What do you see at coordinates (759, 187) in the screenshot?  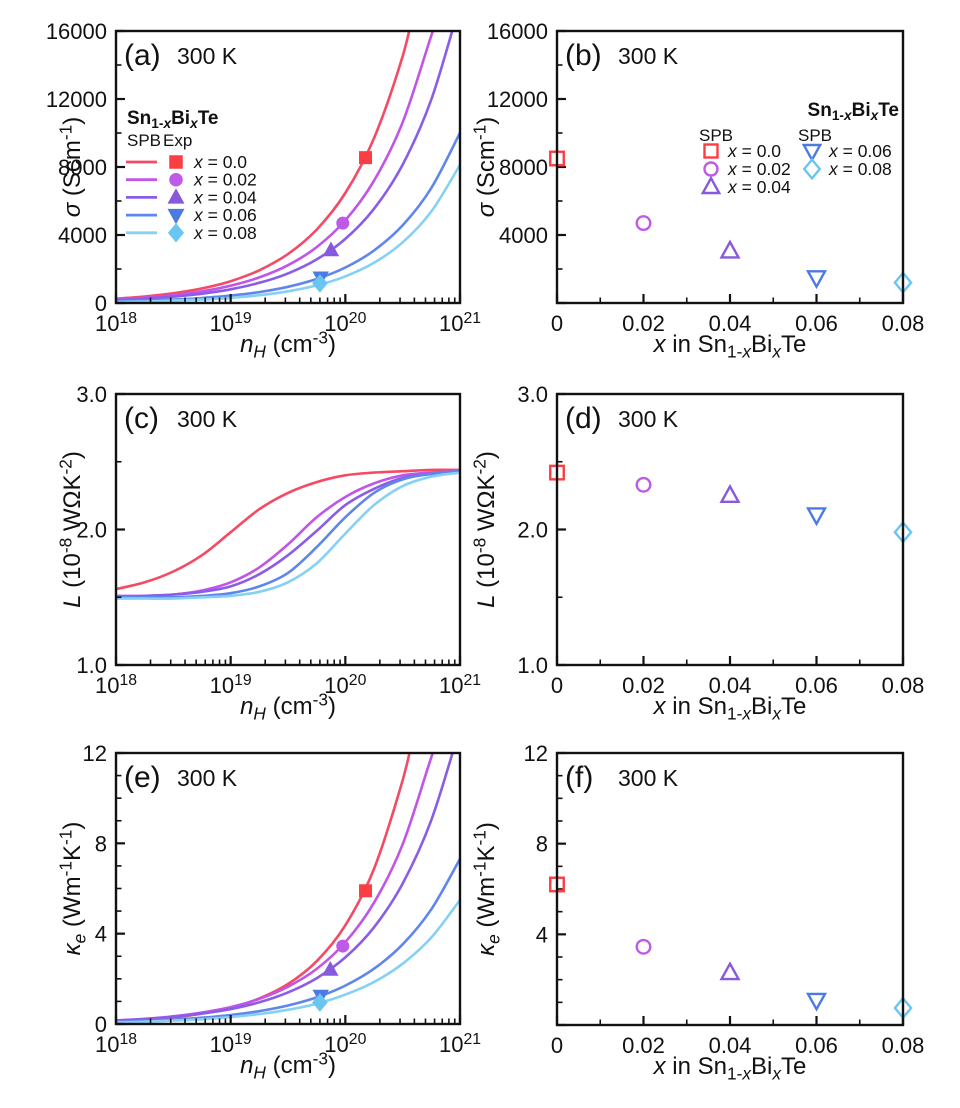 I see `panel-b-legend-entry-2: x = 0.04` at bounding box center [759, 187].